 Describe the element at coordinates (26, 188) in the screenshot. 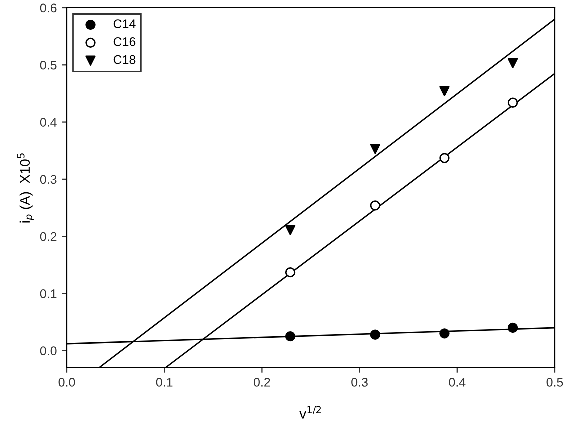

I see `y-axis-title: i$_{p}$ (A) X10$^{5}$` at that location.